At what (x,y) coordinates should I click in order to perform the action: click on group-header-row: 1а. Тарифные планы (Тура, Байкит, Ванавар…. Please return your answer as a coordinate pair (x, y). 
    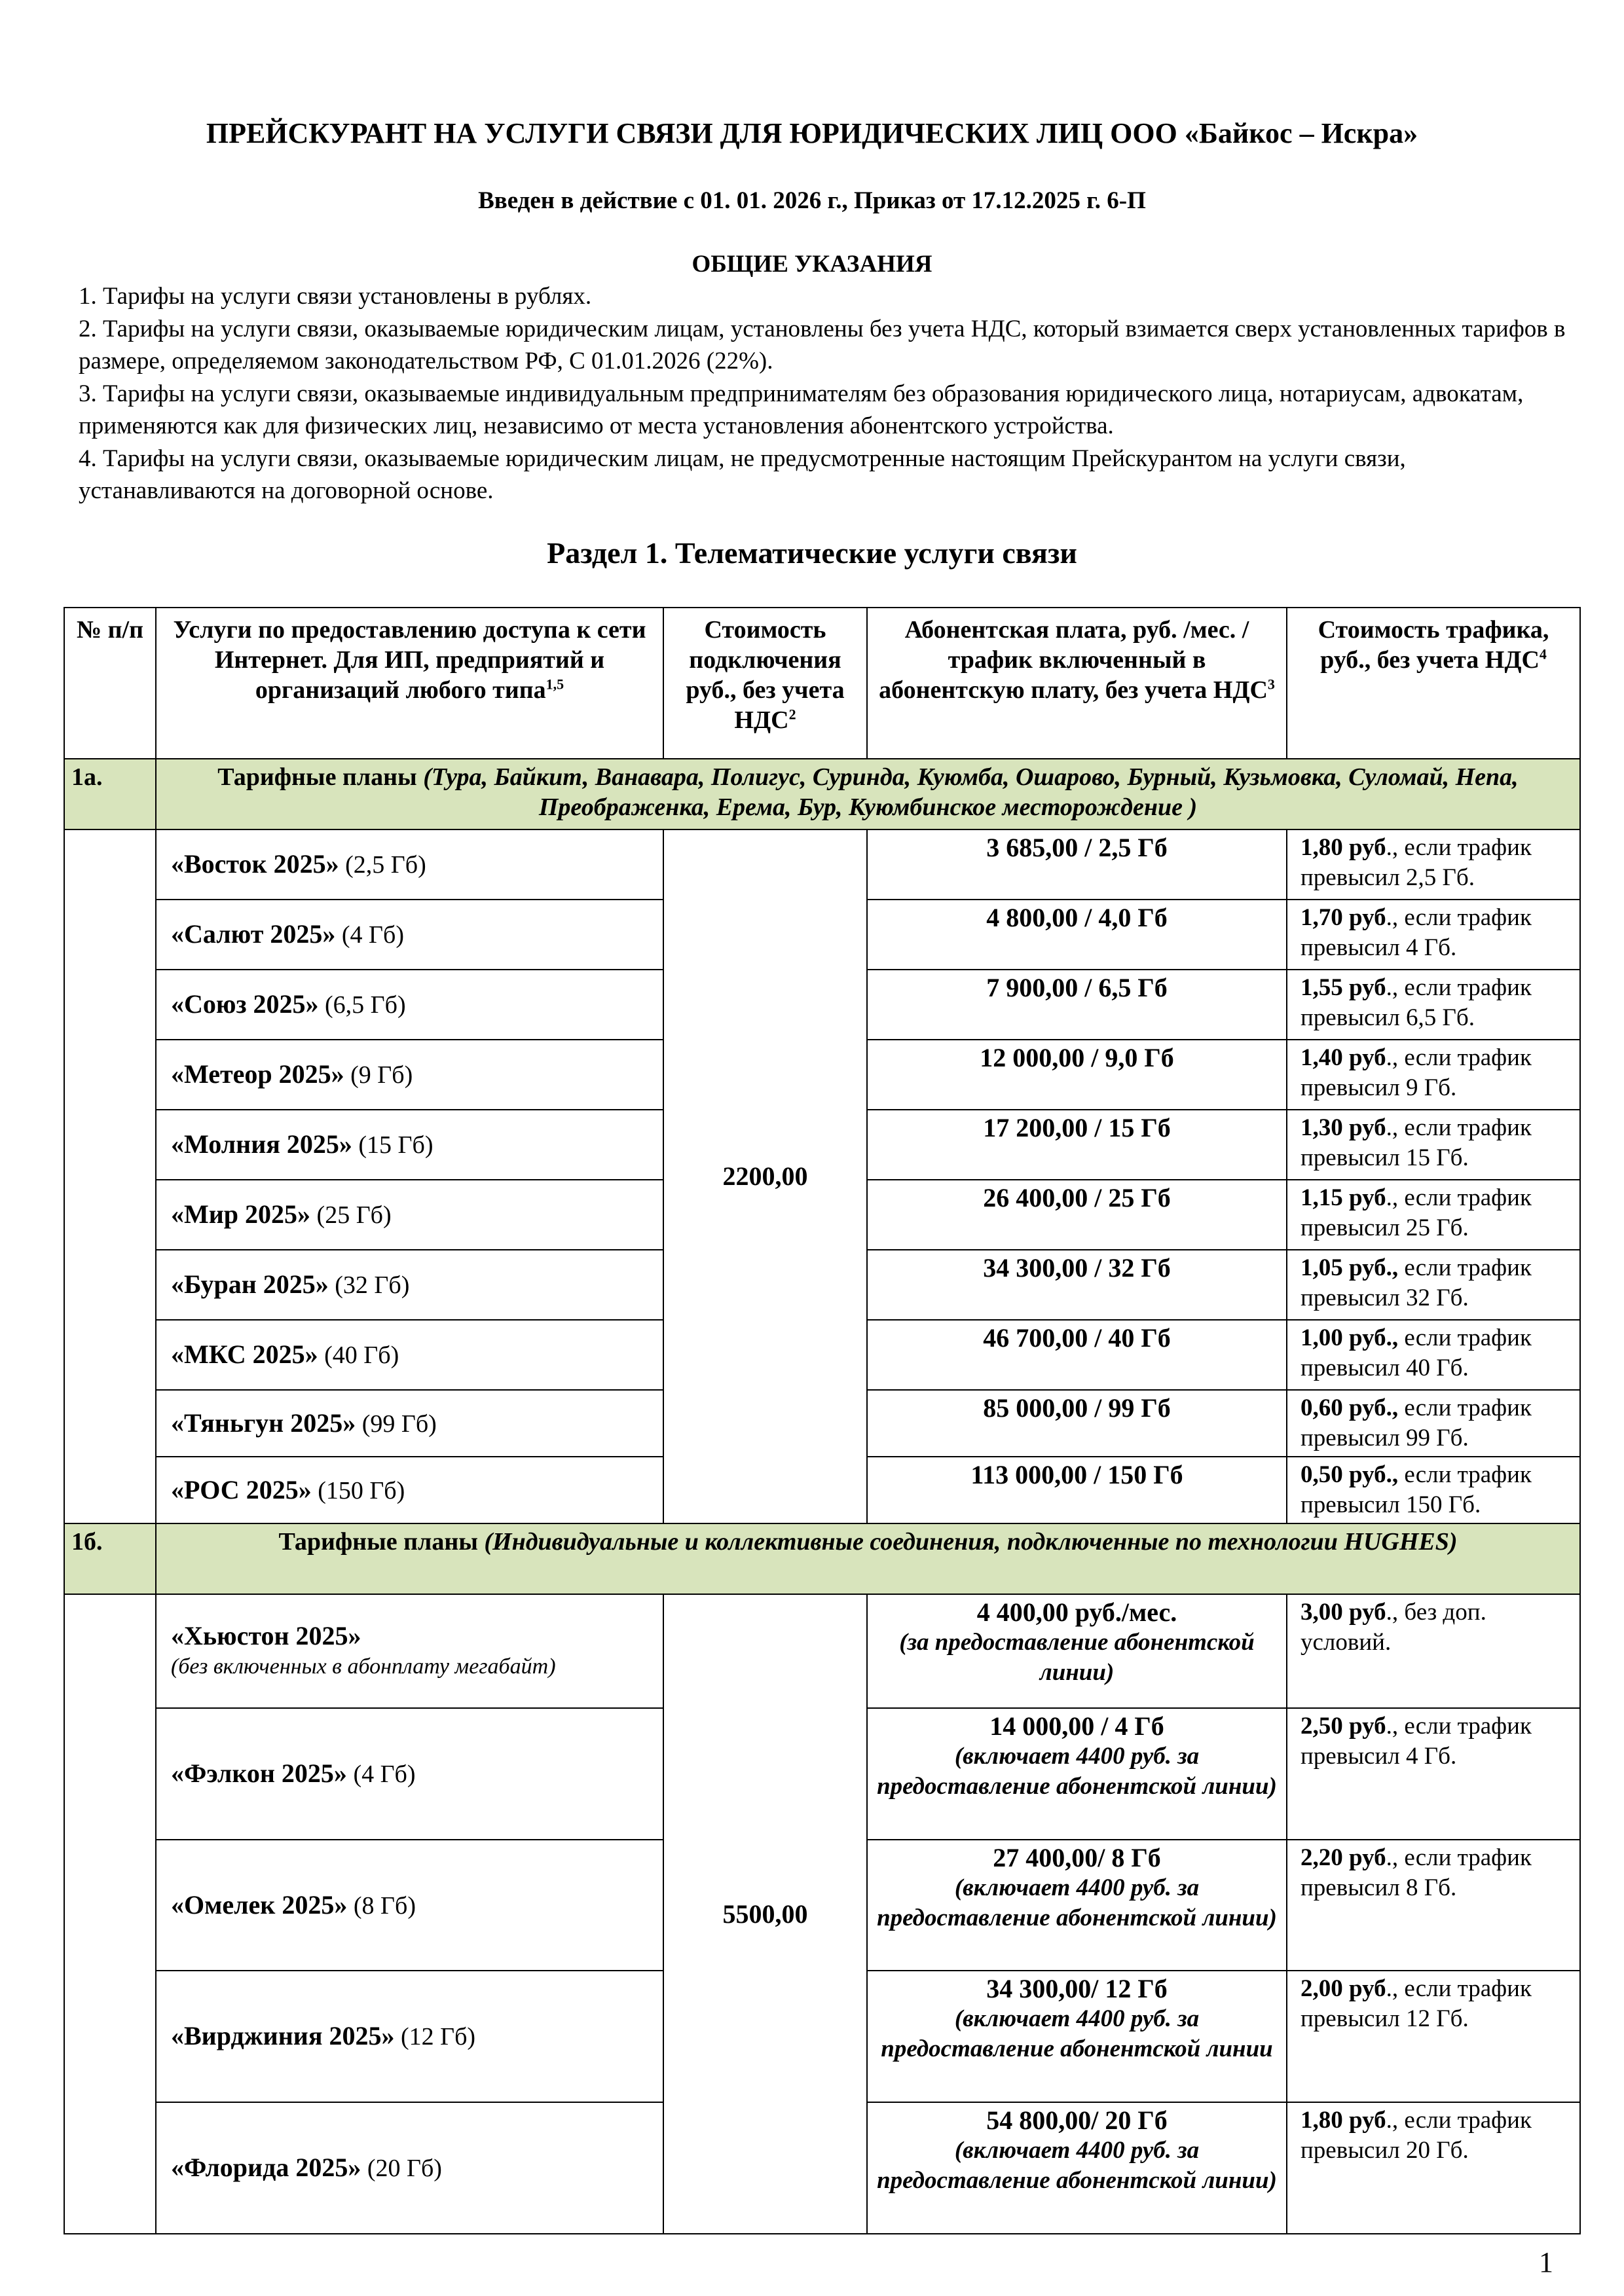
    Looking at the image, I should click on (822, 794).